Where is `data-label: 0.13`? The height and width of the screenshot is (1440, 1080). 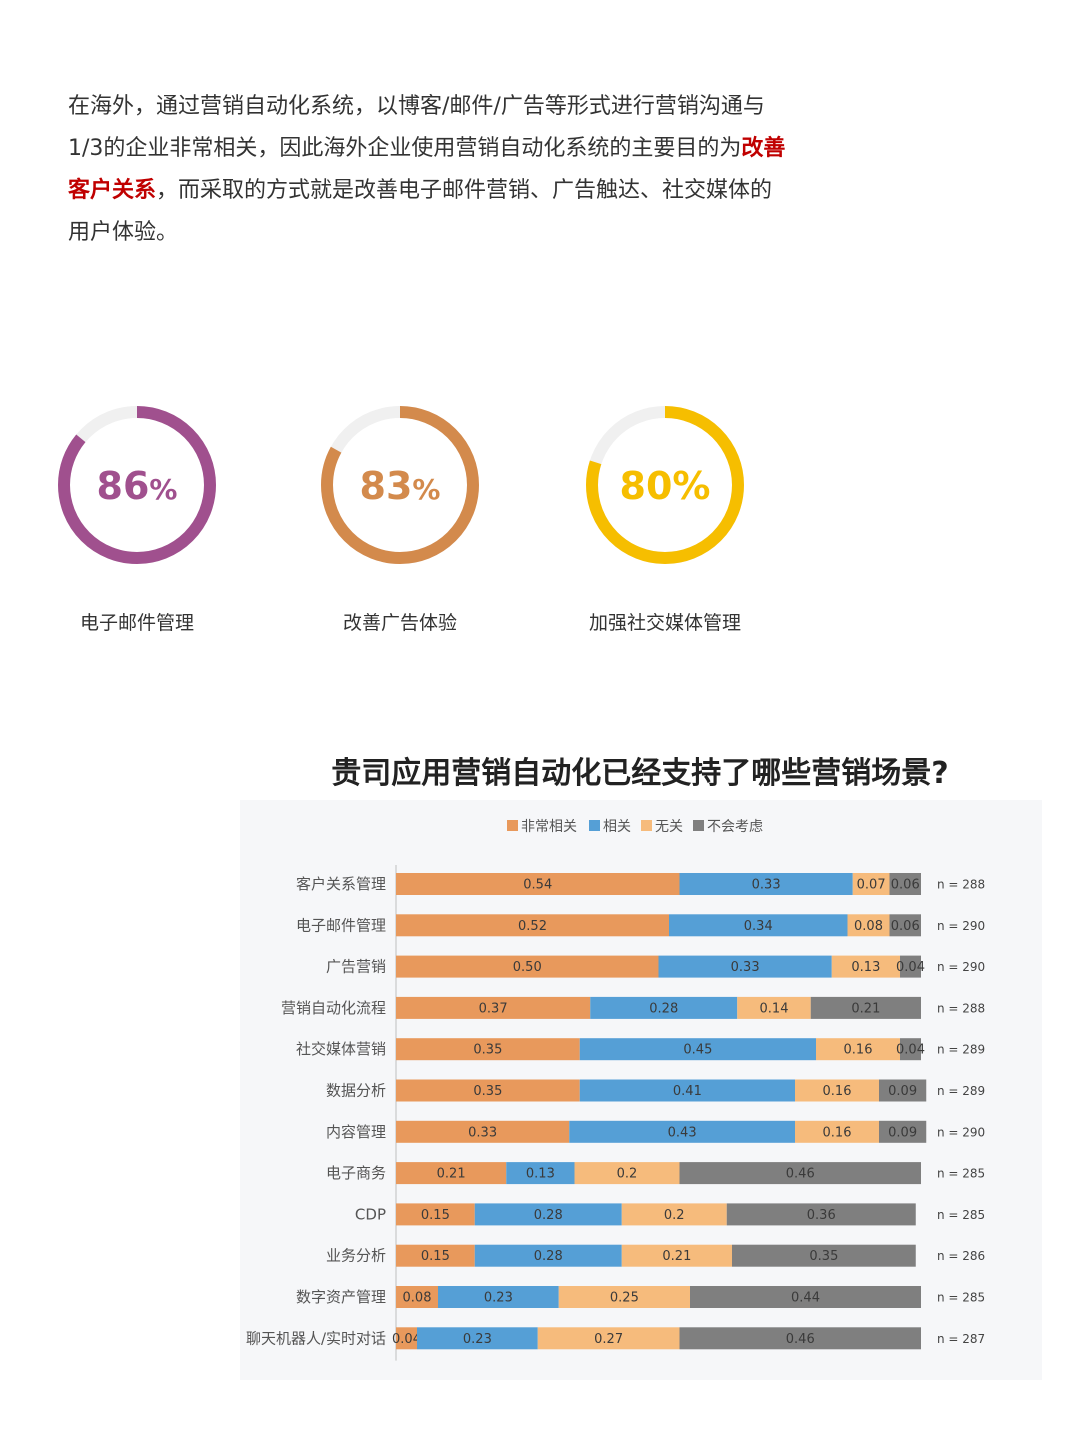 data-label: 0.13 is located at coordinates (540, 1174).